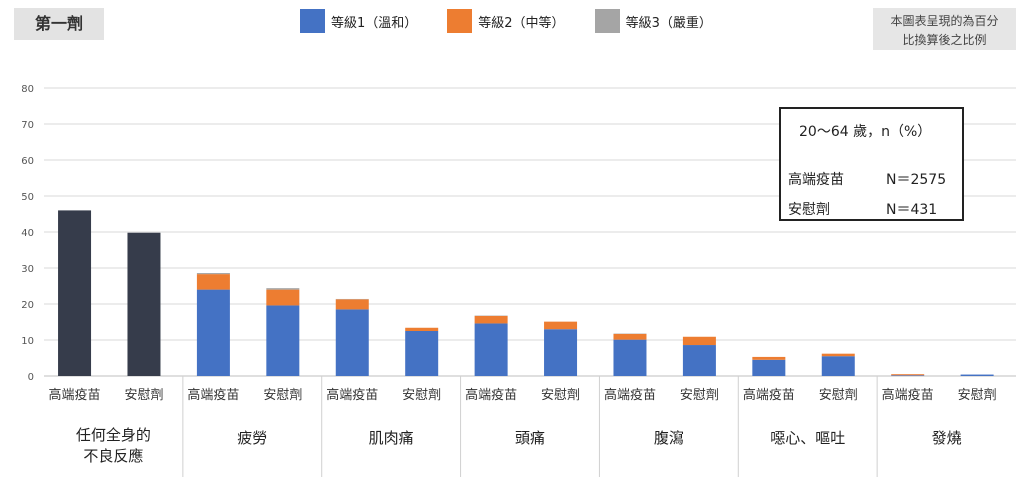  What do you see at coordinates (312, 21) in the screenshot?
I see `legend-swatch-grade1` at bounding box center [312, 21].